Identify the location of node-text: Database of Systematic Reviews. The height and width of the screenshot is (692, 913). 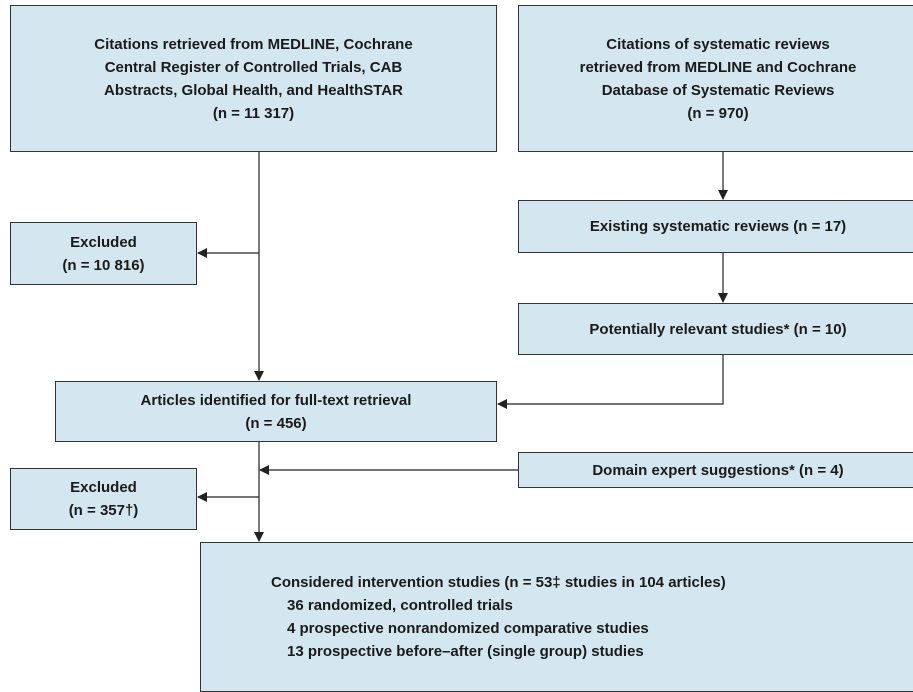
(718, 90).